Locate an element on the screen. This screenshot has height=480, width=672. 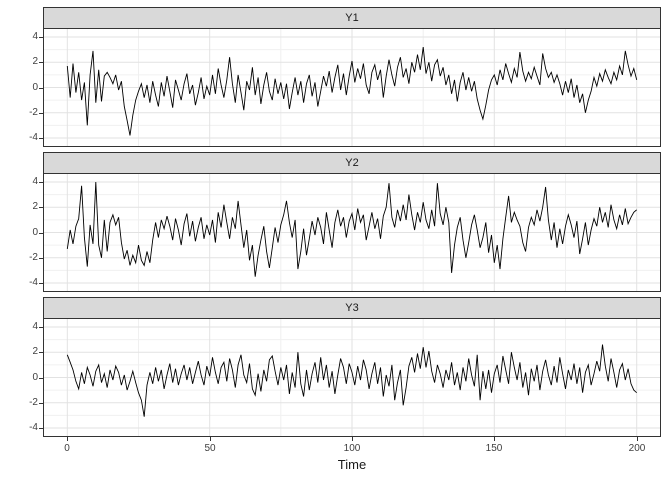
facet-strip-label-y3: Y3 is located at coordinates (352, 308).